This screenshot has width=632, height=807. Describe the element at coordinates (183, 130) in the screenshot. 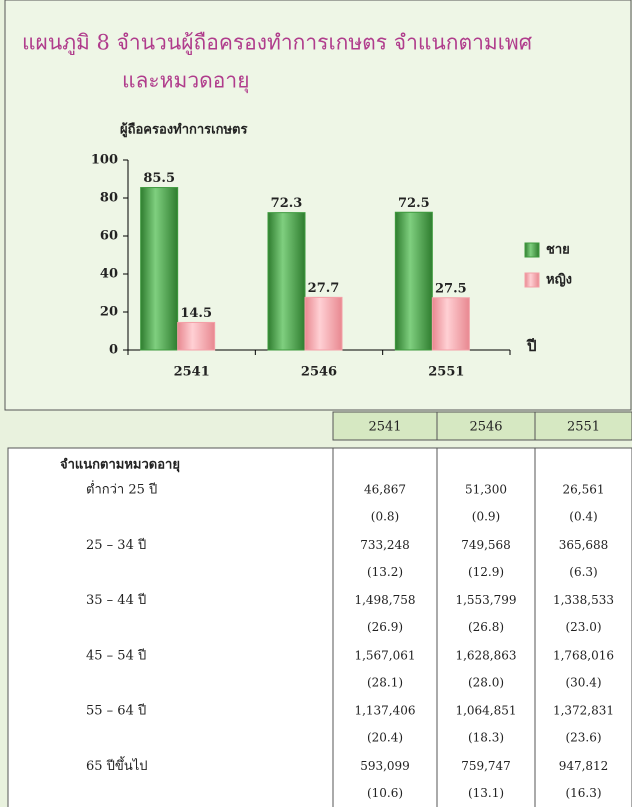

I see `y-axis-label: ผู้ถือครองทำการเกษตร` at that location.